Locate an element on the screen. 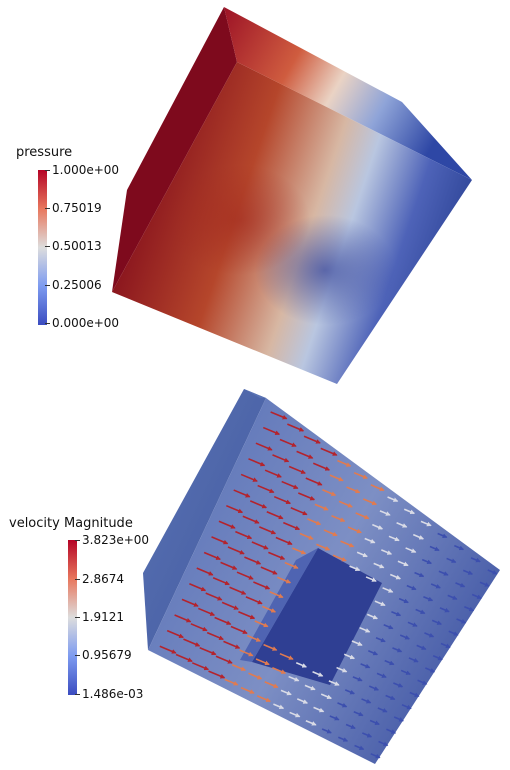 The width and height of the screenshot is (510, 770). velocity-colorbar-tick: 0.95679 is located at coordinates (103, 655).